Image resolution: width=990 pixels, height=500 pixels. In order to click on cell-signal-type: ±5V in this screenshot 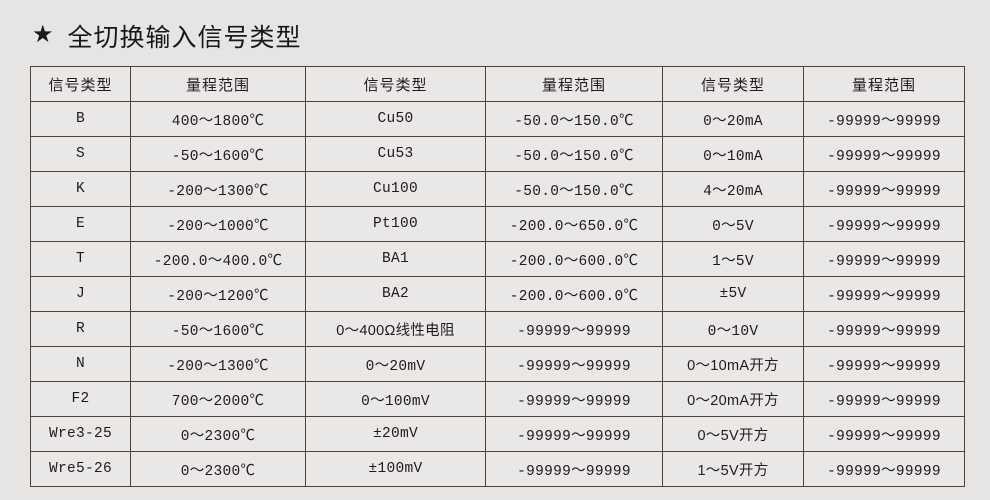, I will do `click(733, 294)`.